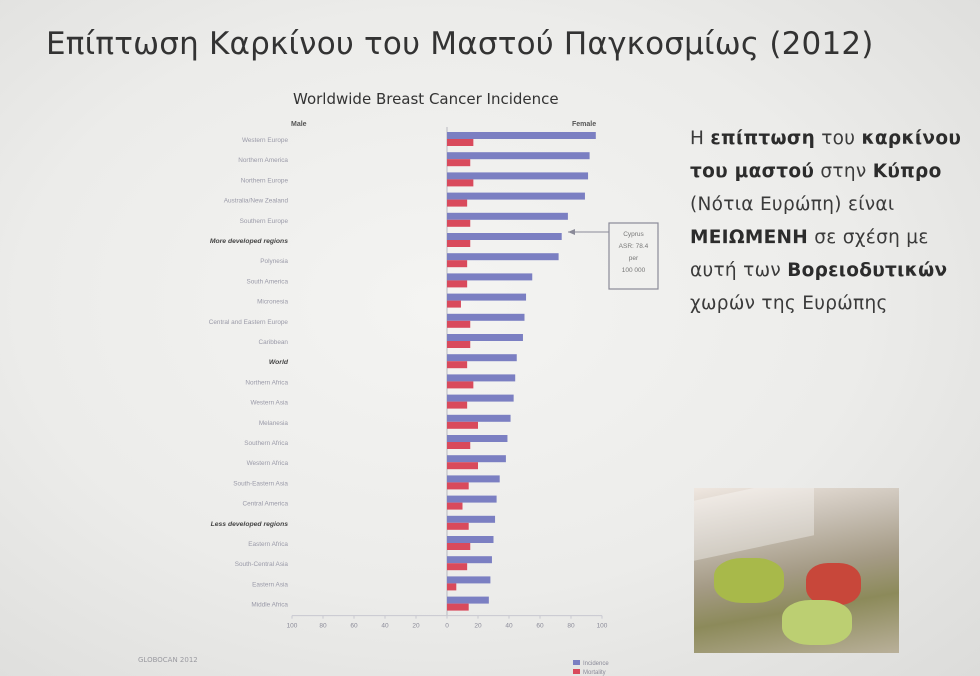 Image resolution: width=980 pixels, height=676 pixels. What do you see at coordinates (265, 140) in the screenshot?
I see `category-label: Western Europe` at bounding box center [265, 140].